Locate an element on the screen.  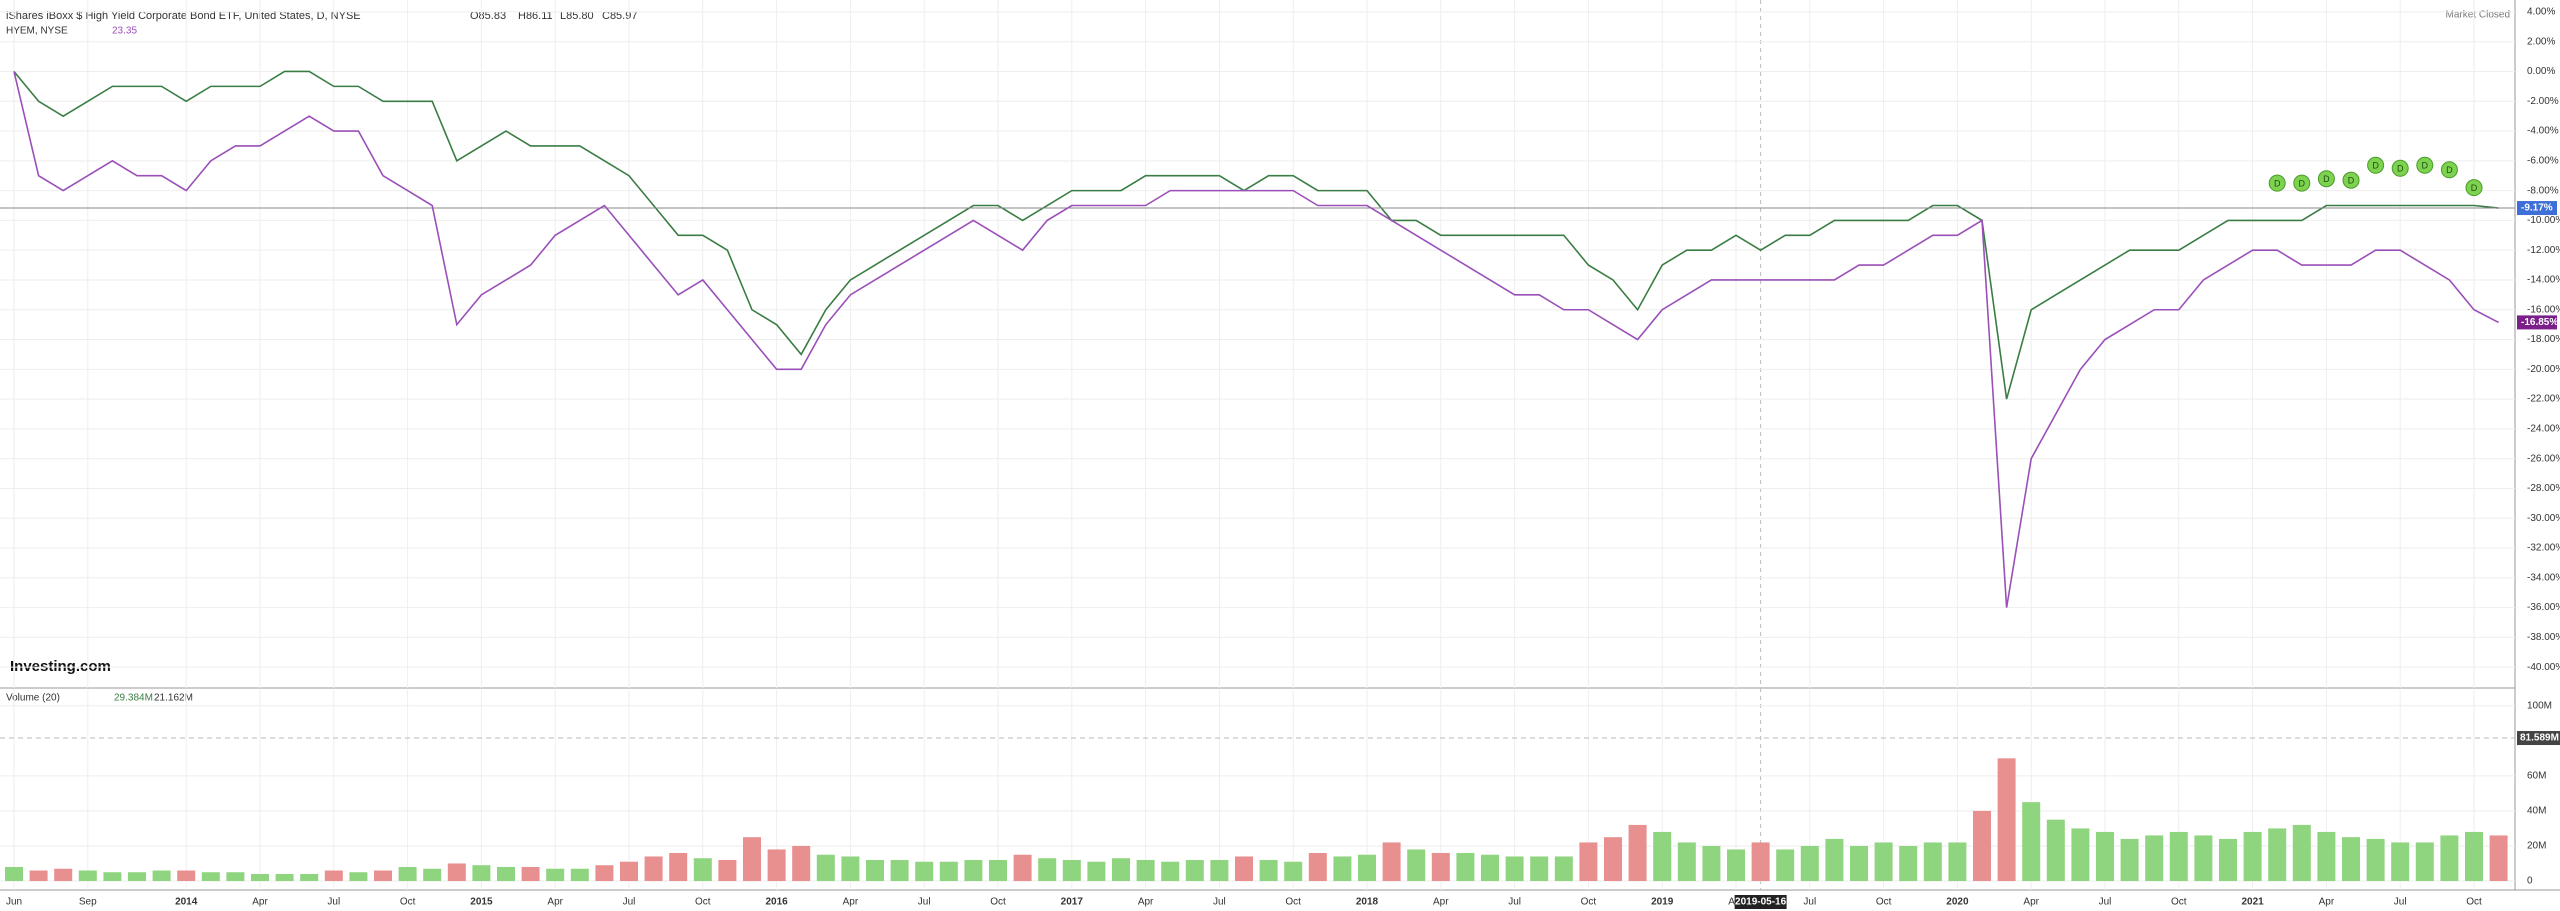
y-tick-label: -10.00% is located at coordinates (2543, 220).